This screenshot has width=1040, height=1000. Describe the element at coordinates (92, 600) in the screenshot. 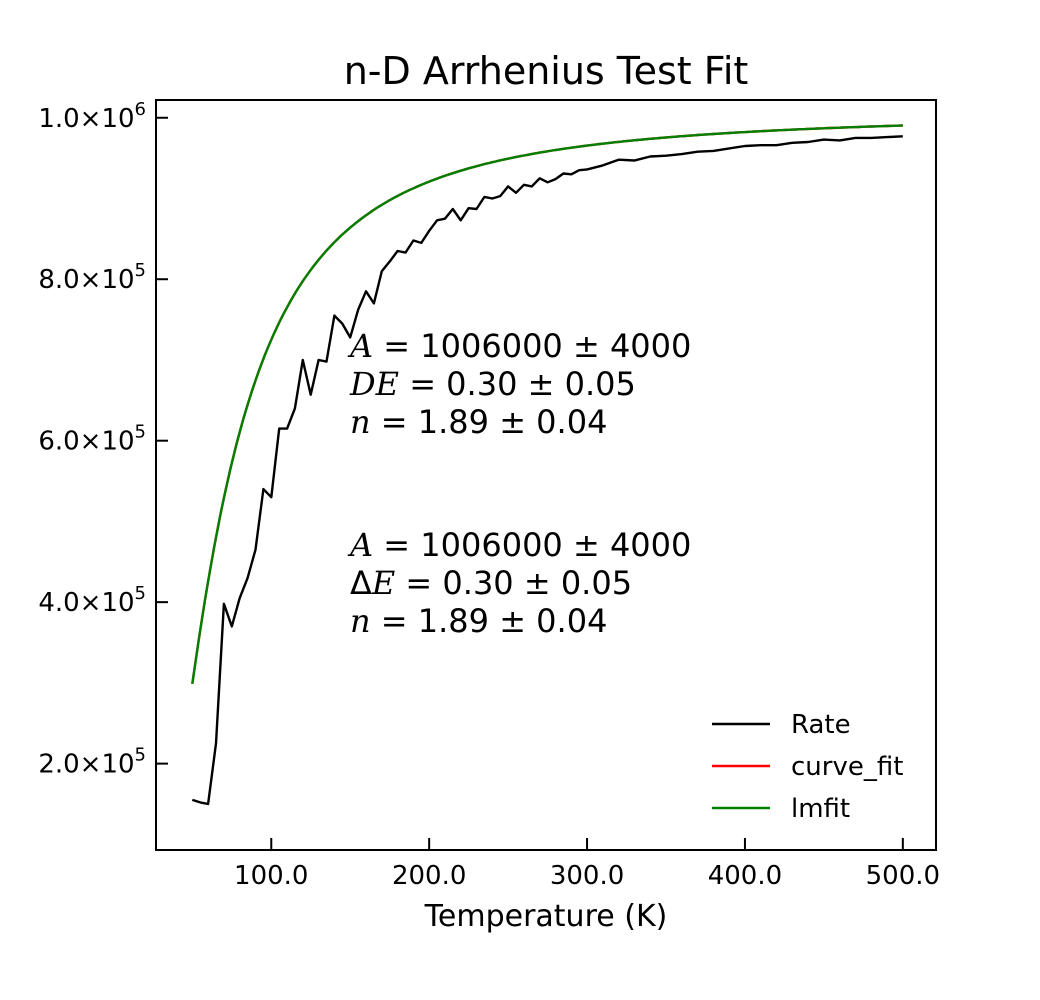

I see `y-tick-label-1: 4.0×10⁵` at that location.